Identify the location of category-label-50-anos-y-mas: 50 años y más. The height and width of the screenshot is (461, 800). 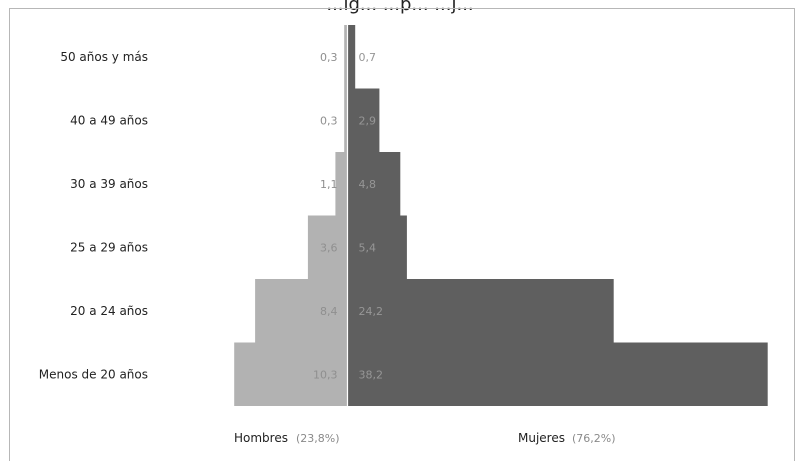
(104, 57).